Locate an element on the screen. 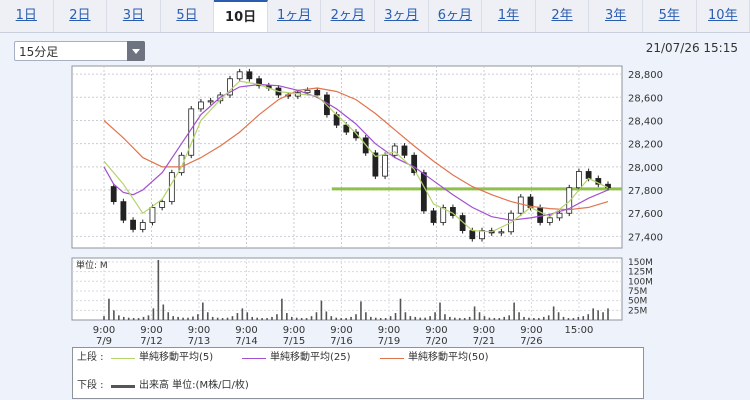 The image size is (750, 400). tab-13: 10年 is located at coordinates (723, 16).